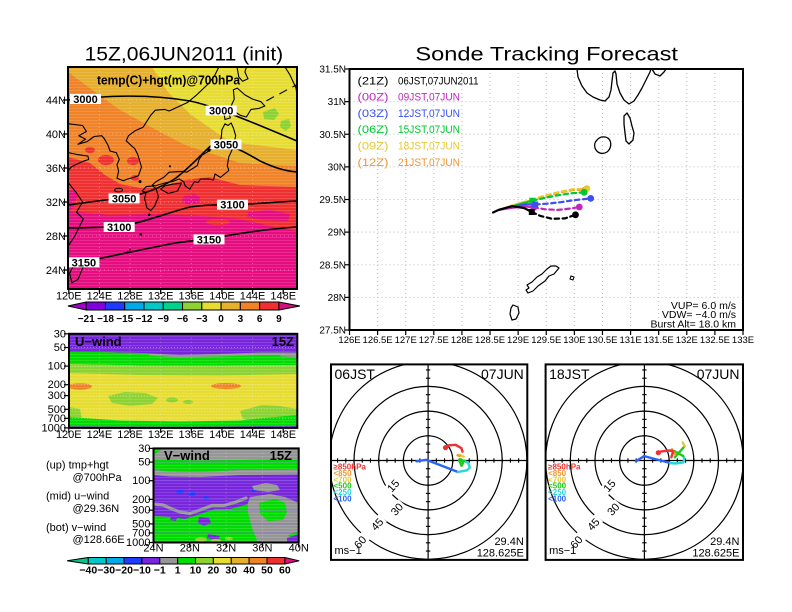 This screenshot has width=792, height=612. Describe the element at coordinates (378, 340) in the screenshot. I see `svg-text: 126.5E` at that location.